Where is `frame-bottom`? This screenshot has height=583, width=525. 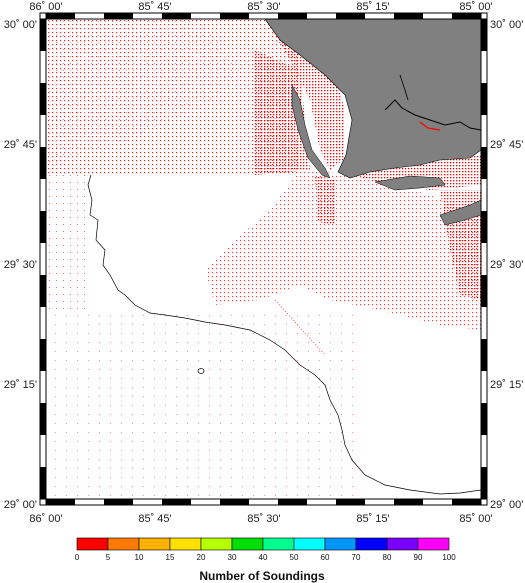
frame-bottom is located at coordinates (263, 502).